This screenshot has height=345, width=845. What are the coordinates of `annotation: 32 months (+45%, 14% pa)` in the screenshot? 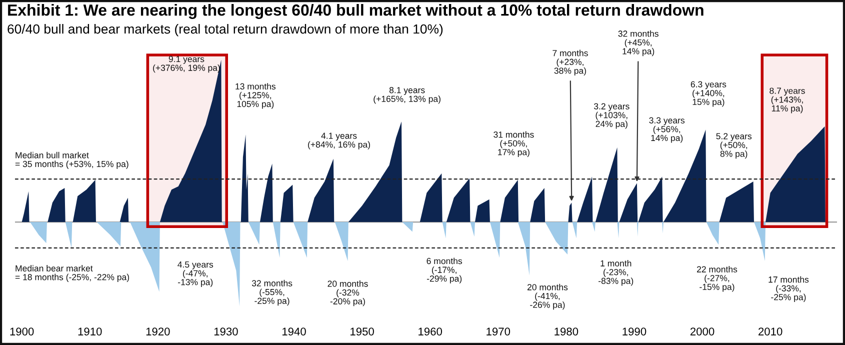 It's located at (638, 43).